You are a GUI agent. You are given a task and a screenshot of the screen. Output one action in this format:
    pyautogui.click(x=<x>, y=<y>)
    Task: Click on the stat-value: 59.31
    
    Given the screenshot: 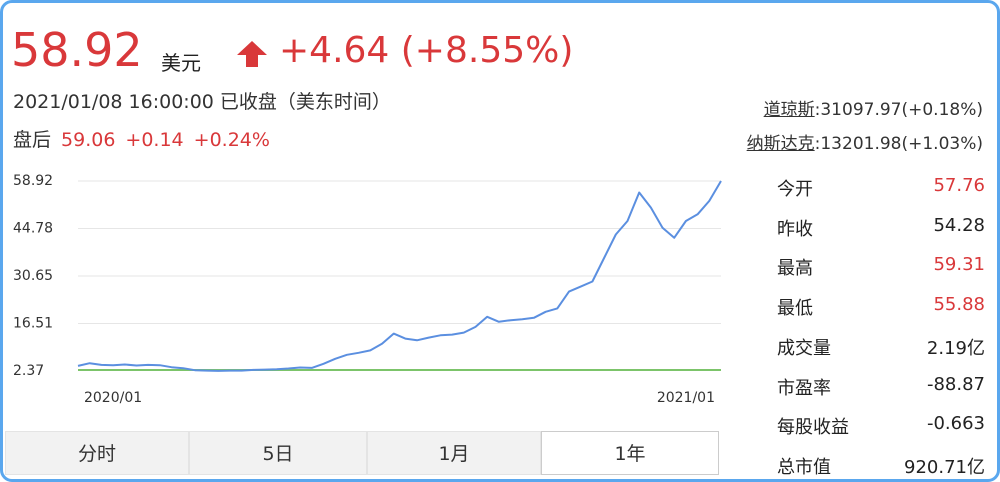 What is the action you would take?
    pyautogui.click(x=959, y=265)
    